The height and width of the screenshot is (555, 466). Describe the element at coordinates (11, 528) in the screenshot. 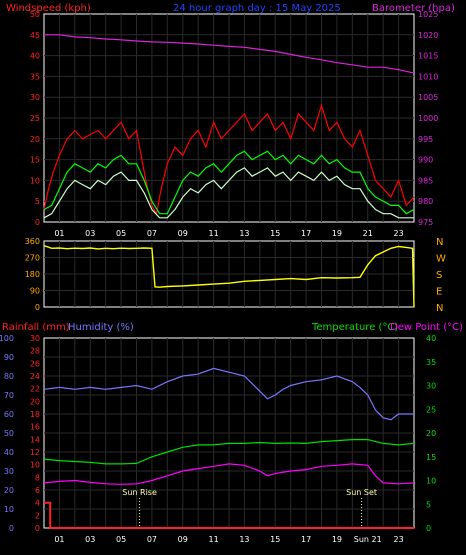

I see `humidity-tick-label: 0` at that location.